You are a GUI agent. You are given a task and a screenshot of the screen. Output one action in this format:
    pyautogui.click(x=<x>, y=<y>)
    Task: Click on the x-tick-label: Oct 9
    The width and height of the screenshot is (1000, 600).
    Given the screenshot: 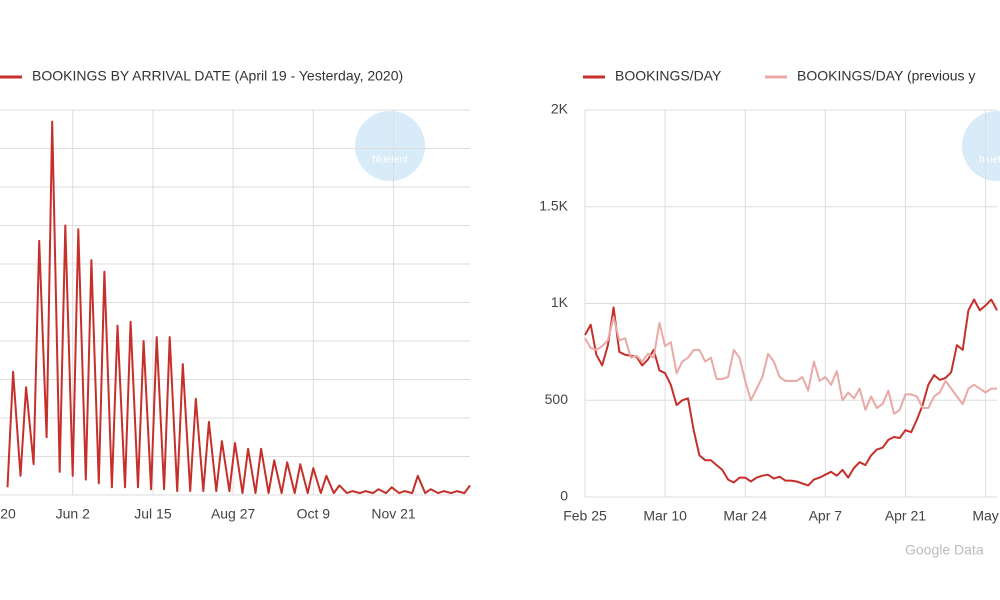 What is the action you would take?
    pyautogui.click(x=314, y=514)
    